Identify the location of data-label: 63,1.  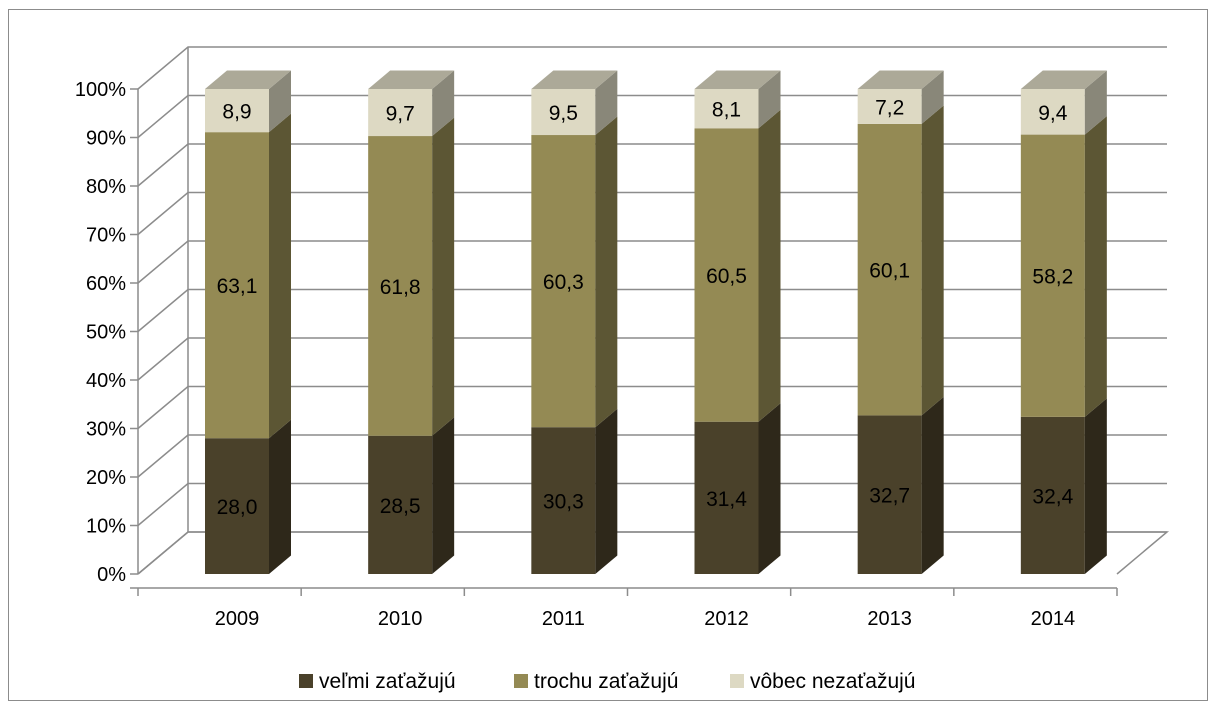
(237, 286).